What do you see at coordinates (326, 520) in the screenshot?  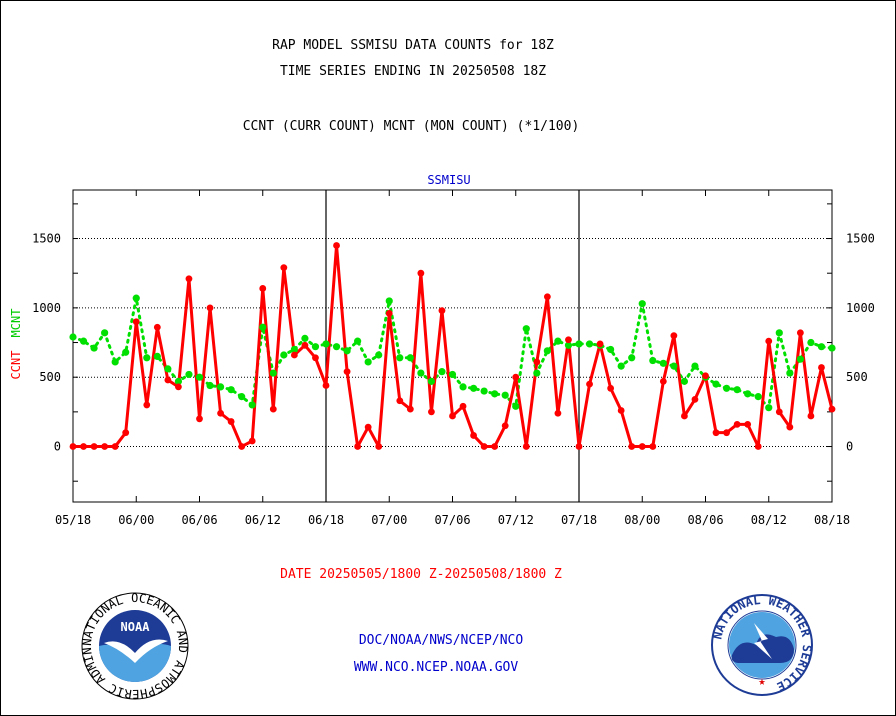 I see `x-tick-label: 06/18` at bounding box center [326, 520].